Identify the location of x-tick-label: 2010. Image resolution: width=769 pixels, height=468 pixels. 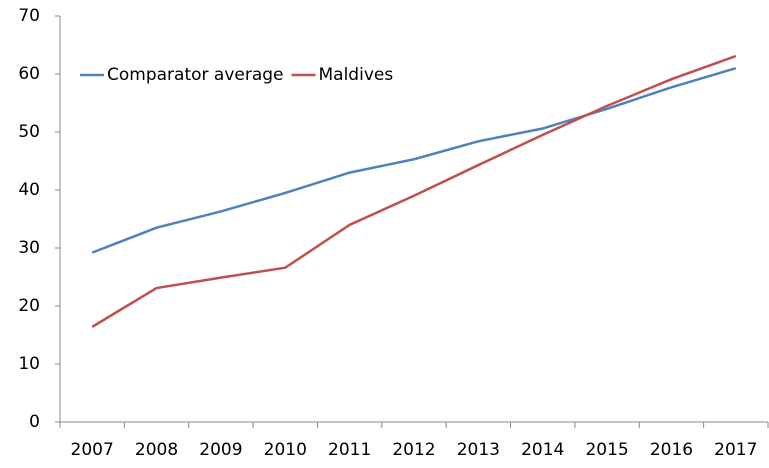
(285, 450).